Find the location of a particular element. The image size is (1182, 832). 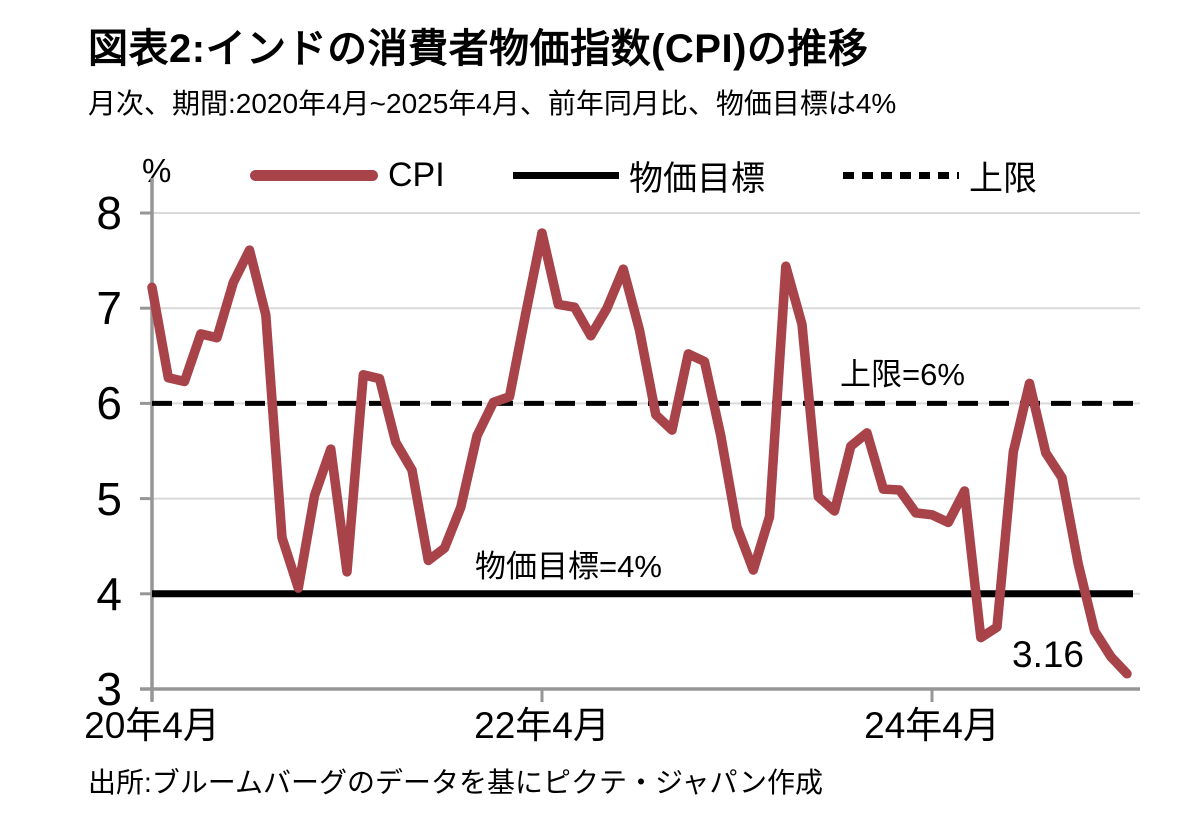

cpi-line-swatch-icon is located at coordinates (314, 175).